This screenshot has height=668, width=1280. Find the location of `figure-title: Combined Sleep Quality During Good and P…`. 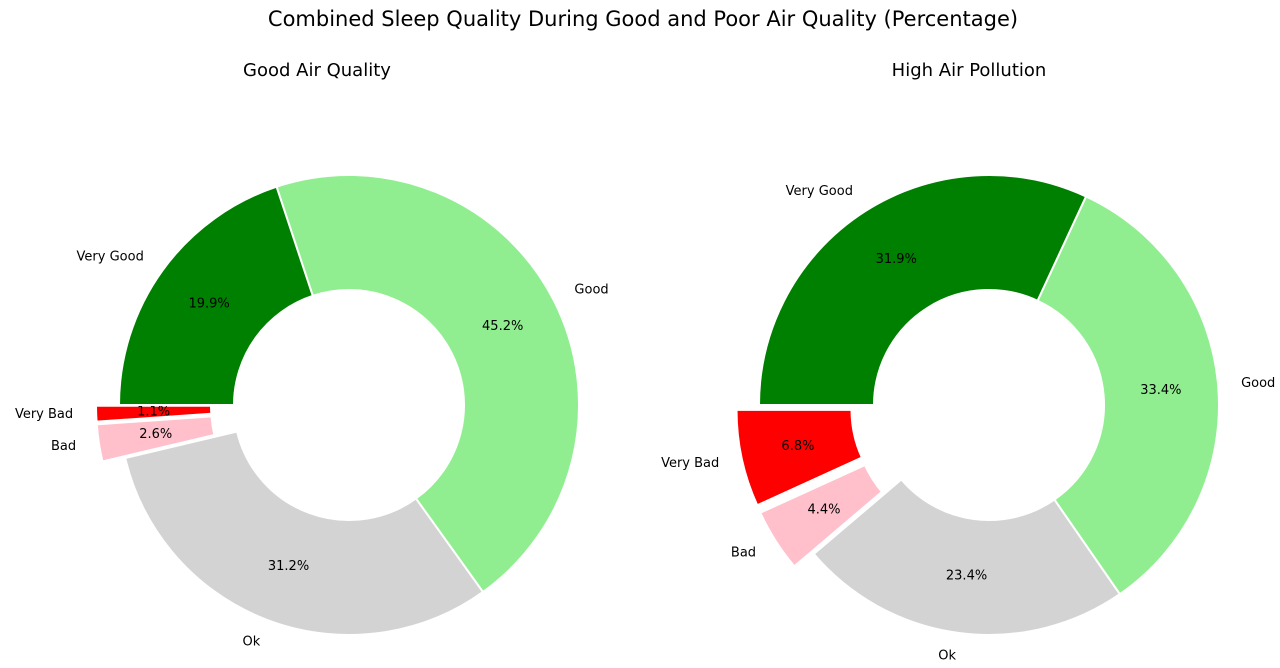

figure-title: Combined Sleep Quality During Good and P… is located at coordinates (643, 19).